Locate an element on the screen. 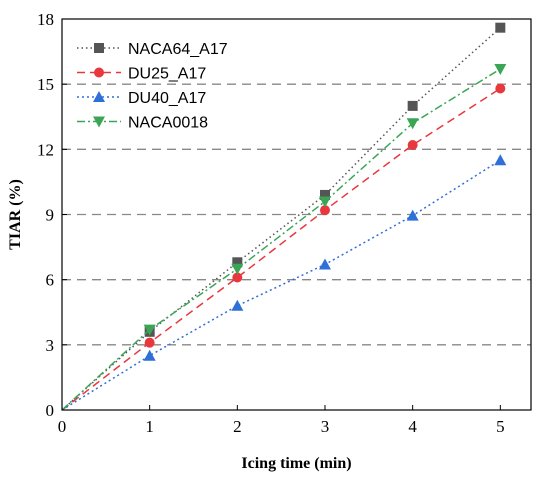  y-tick-label: 6 is located at coordinates (50, 280).